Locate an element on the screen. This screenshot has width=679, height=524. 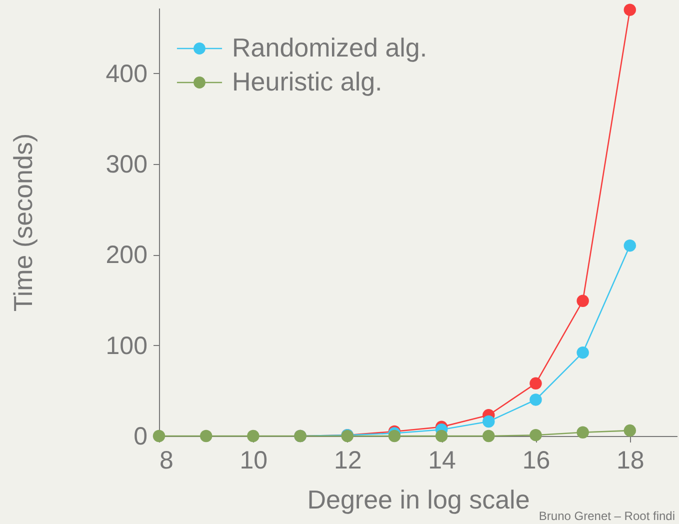
text: Bruno Grenet – Root findi is located at coordinates (606, 516).